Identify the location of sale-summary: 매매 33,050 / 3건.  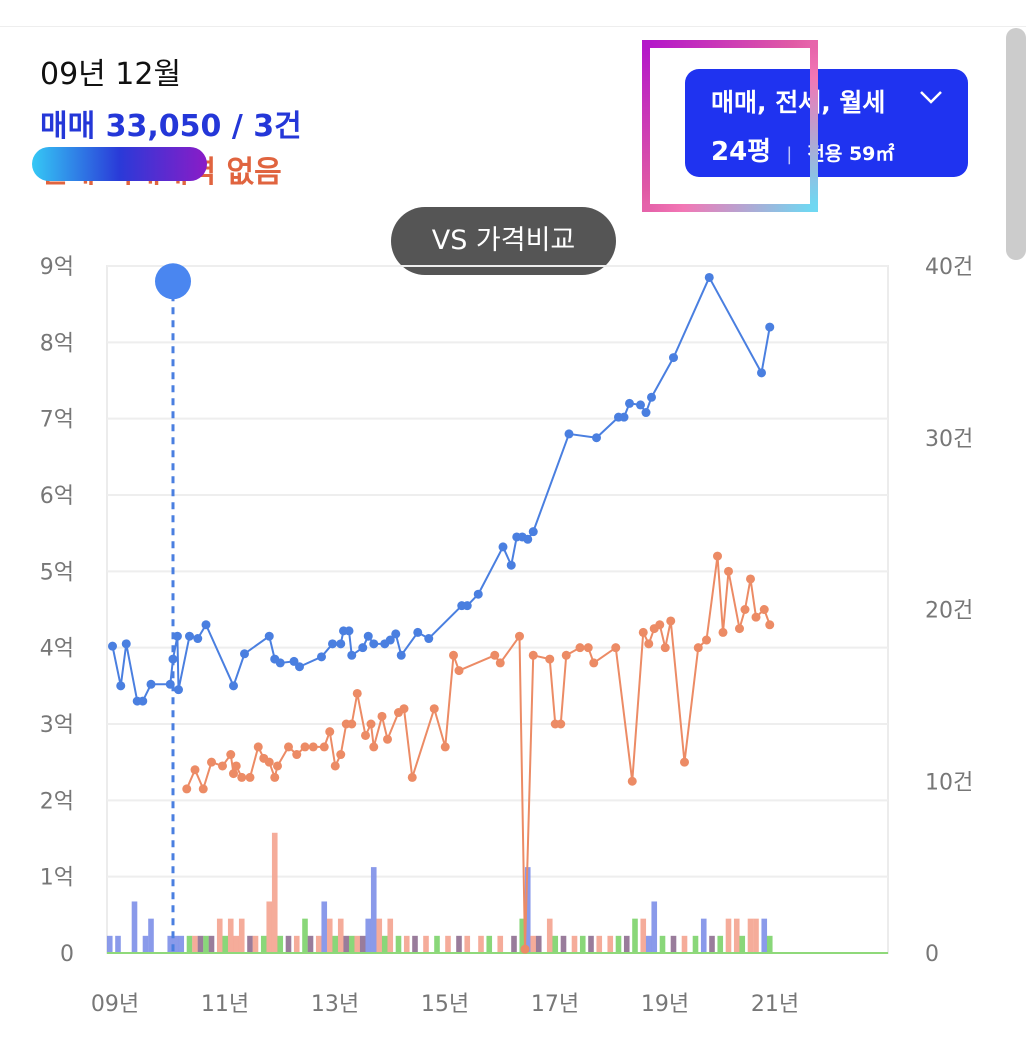
(171, 126).